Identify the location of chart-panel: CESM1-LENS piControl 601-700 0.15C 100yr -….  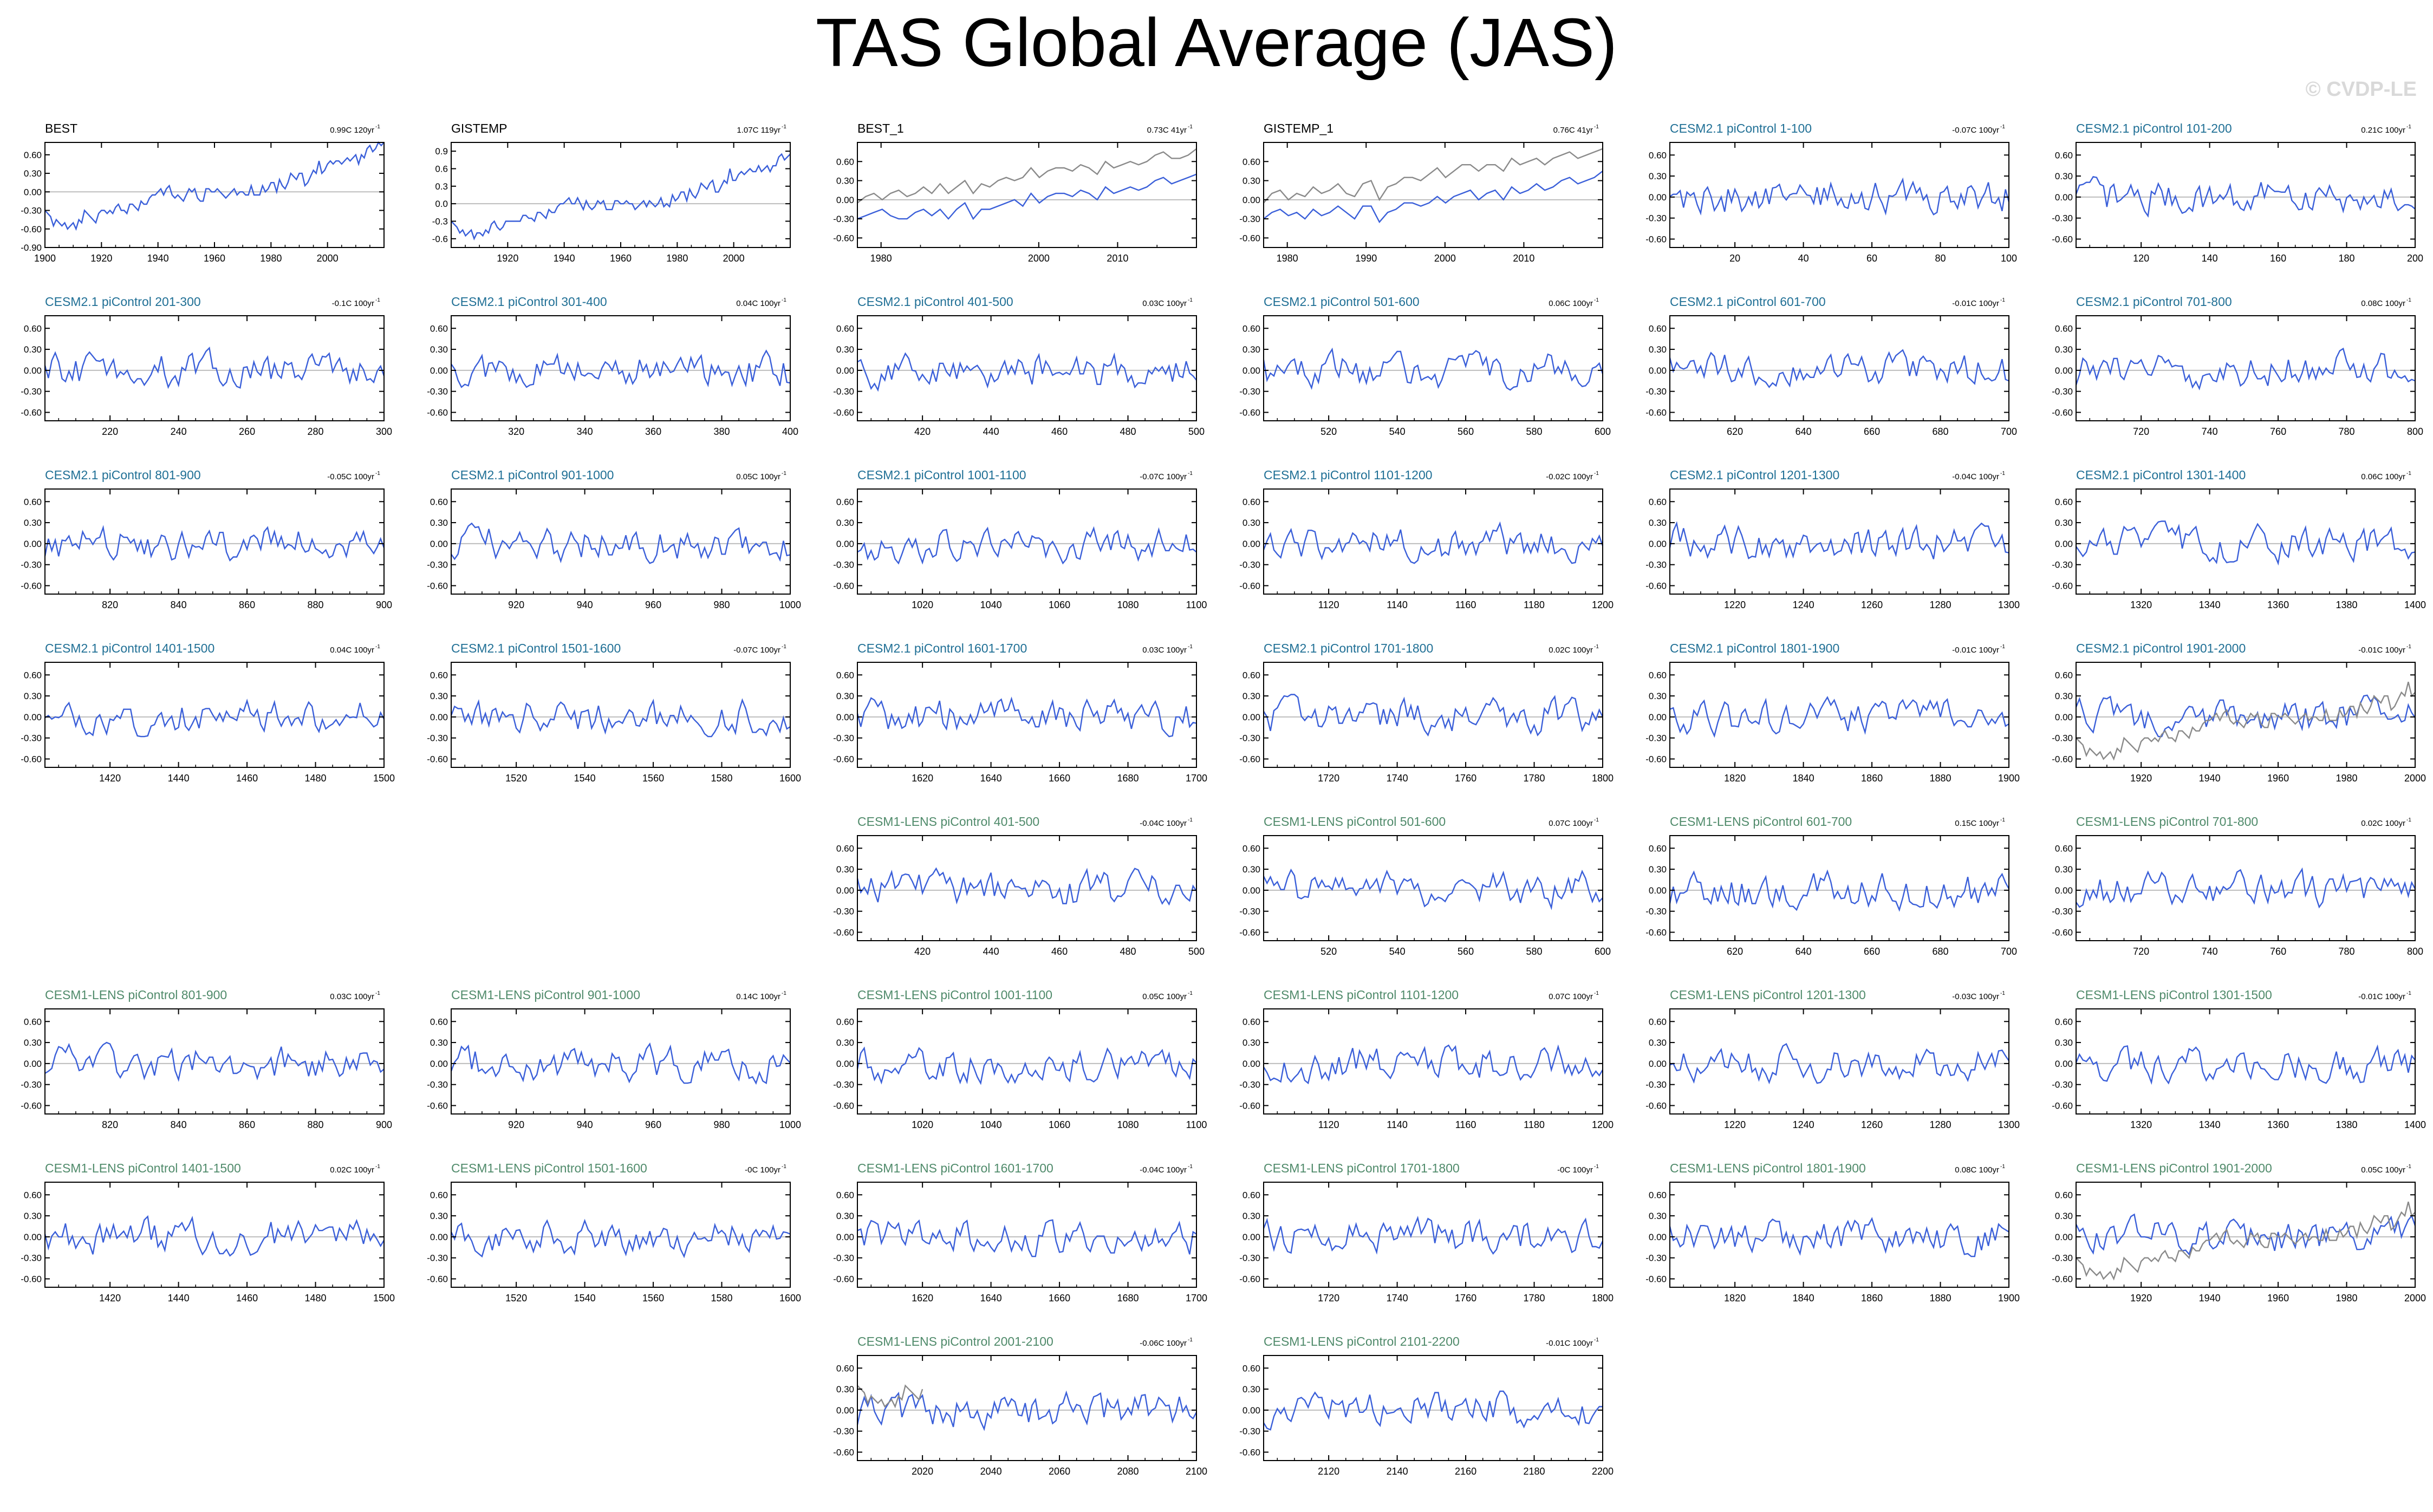
(1831, 885).